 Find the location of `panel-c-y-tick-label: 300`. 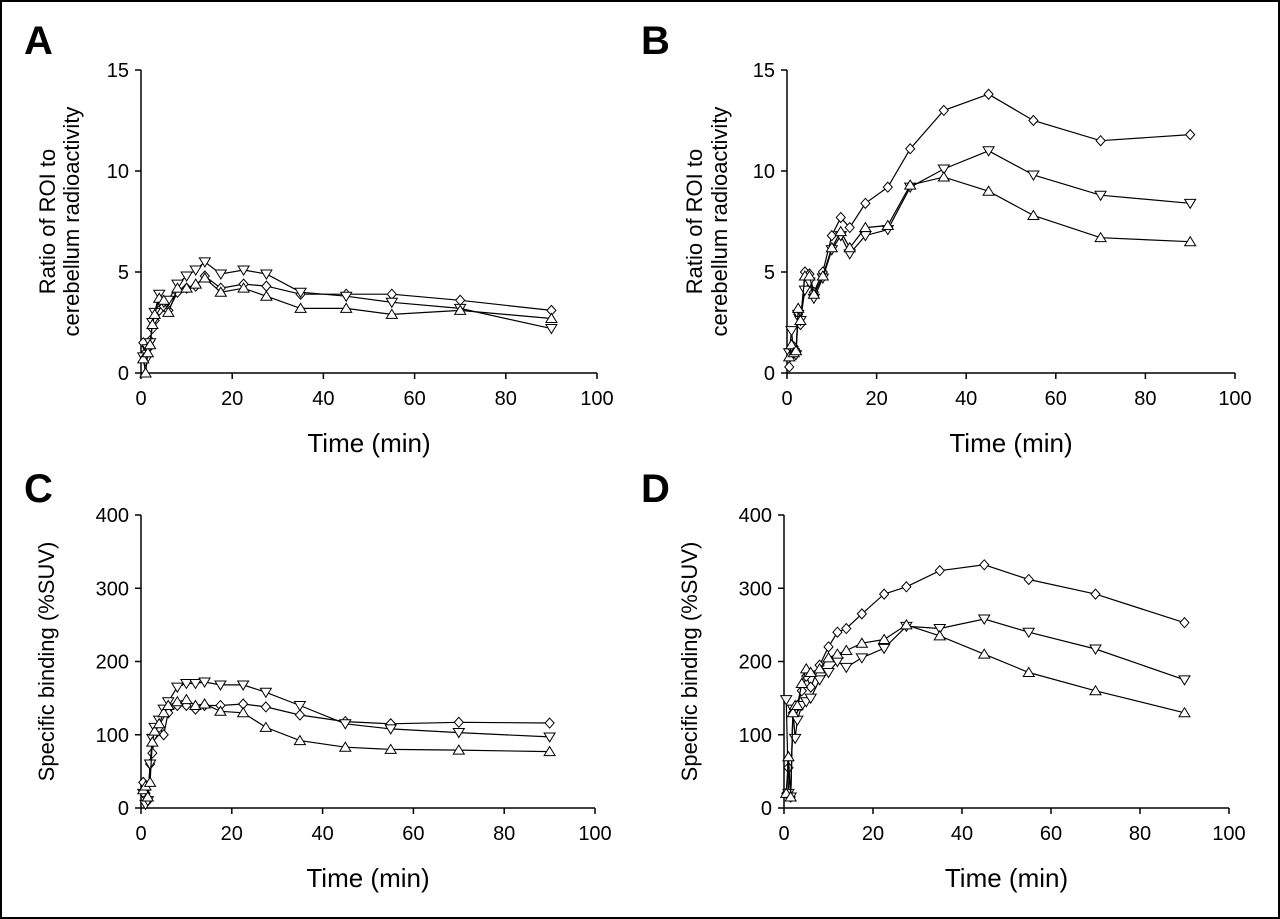

panel-c-y-tick-label: 300 is located at coordinates (112, 589).